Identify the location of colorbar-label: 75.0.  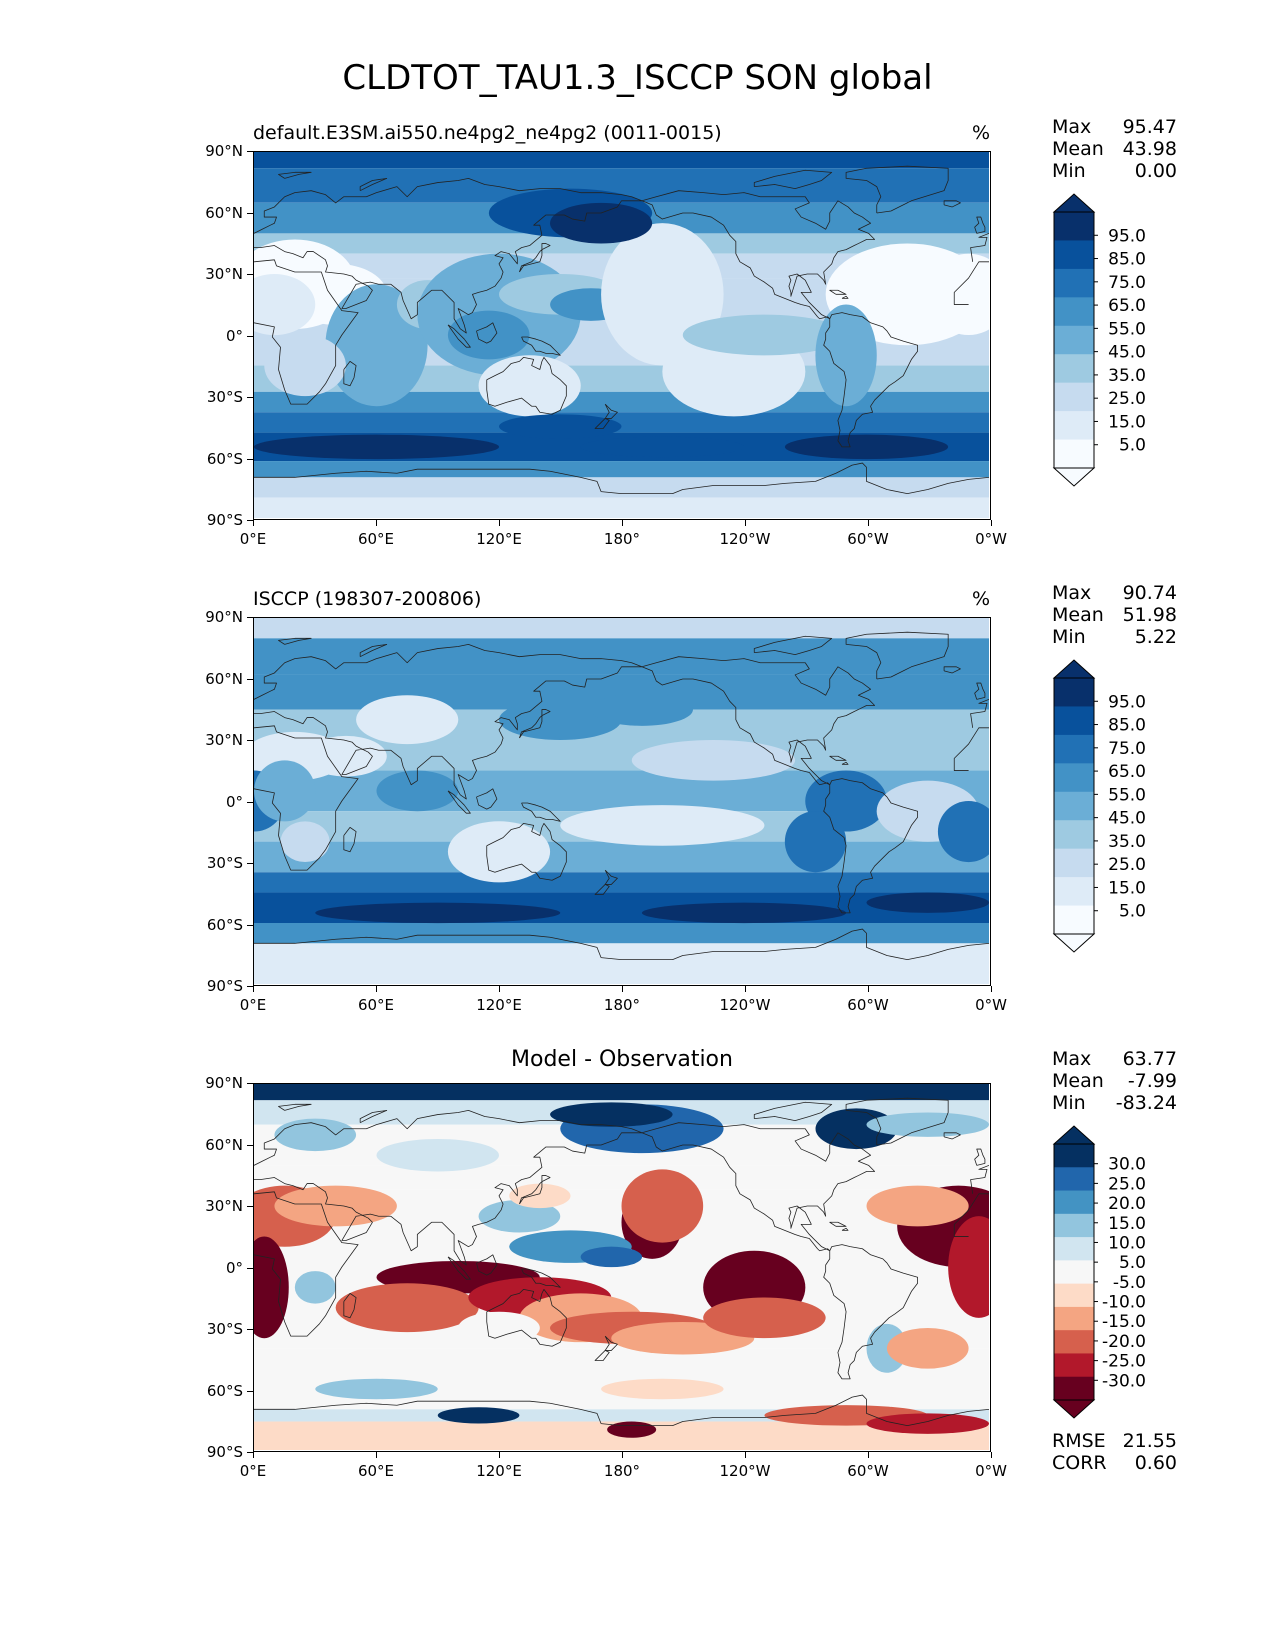
(1127, 749).